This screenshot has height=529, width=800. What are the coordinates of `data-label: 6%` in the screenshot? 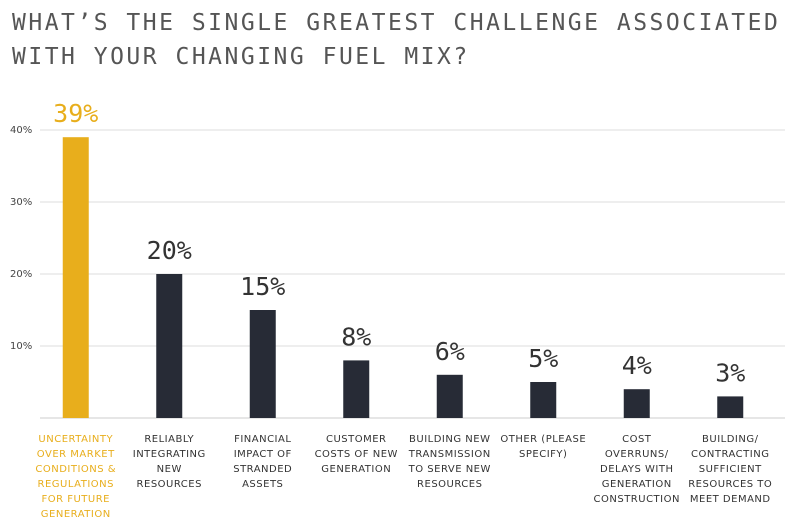 It's located at (450, 351).